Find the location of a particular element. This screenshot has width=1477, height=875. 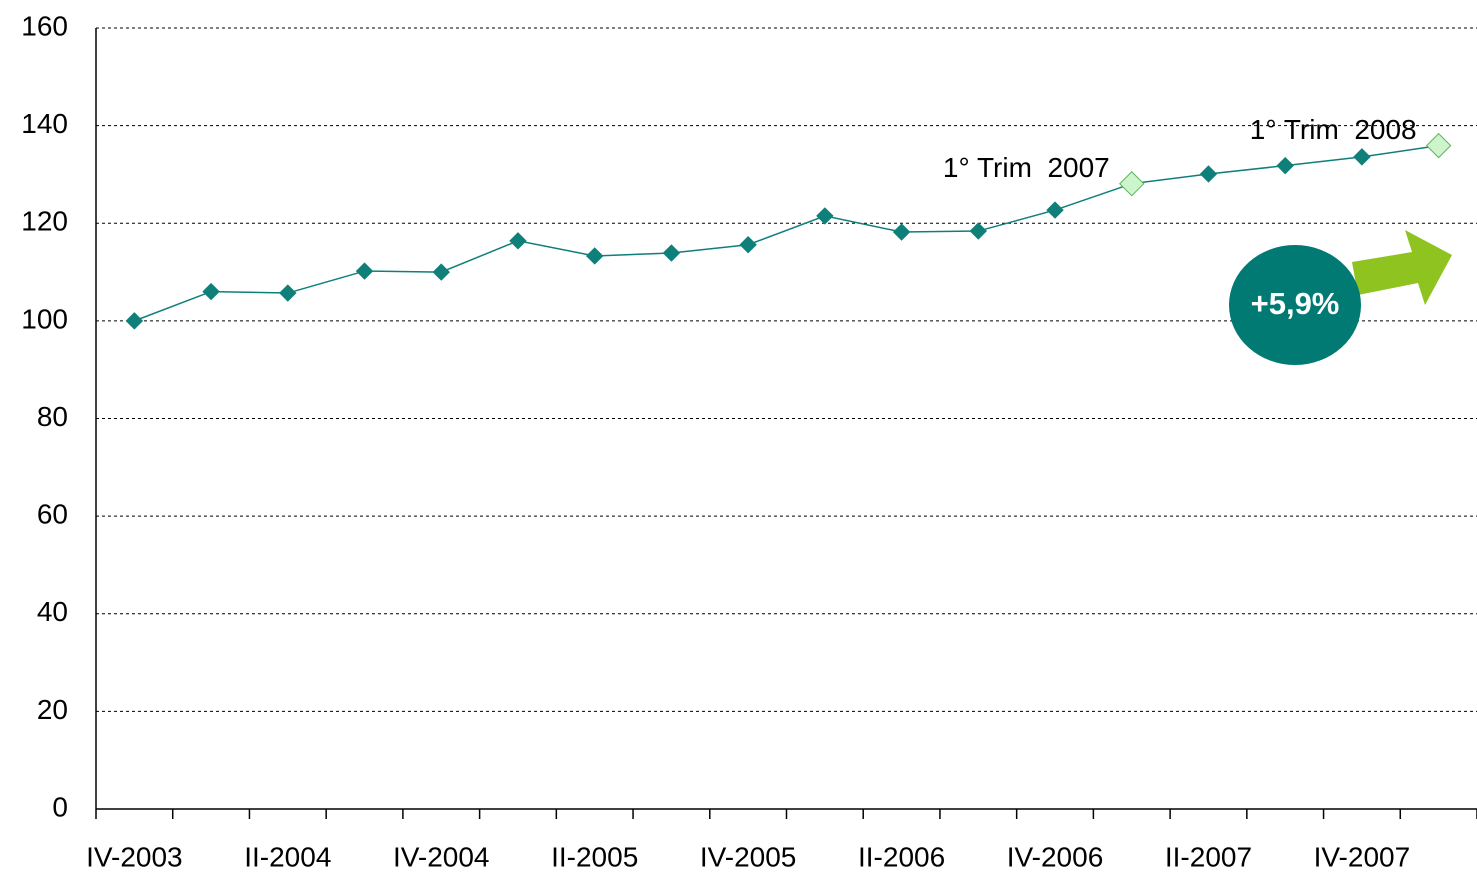

growth-badge is located at coordinates (1295, 305).